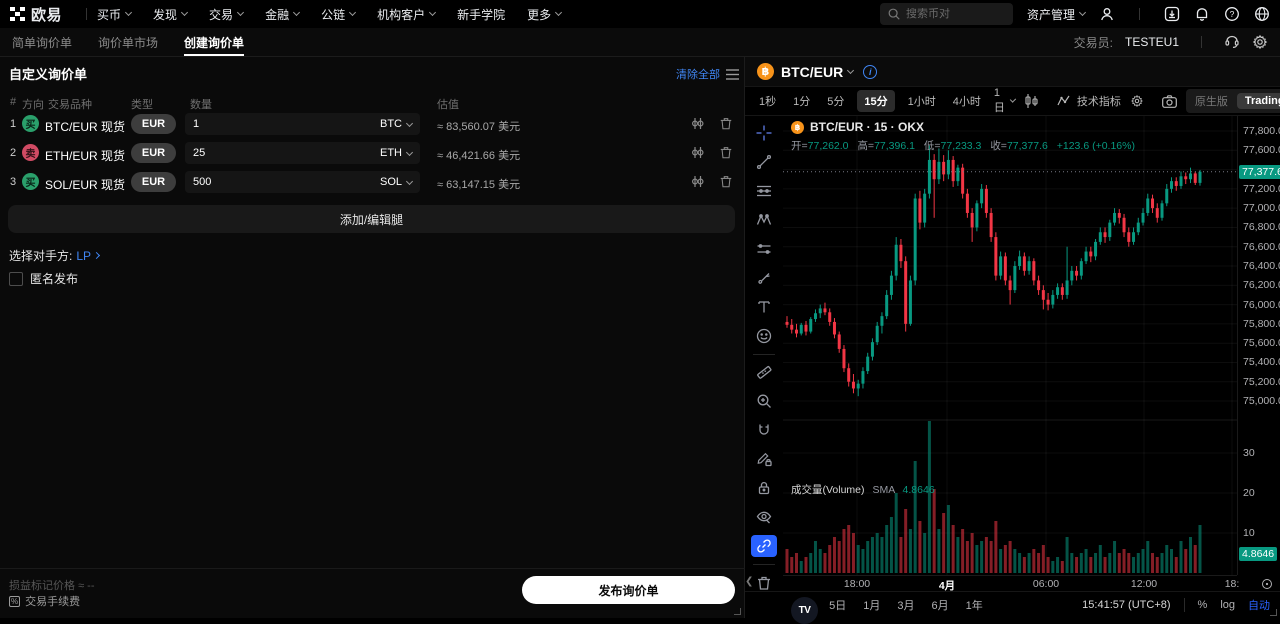 The width and height of the screenshot is (1280, 624). Describe the element at coordinates (838, 606) in the screenshot. I see `range-5日: 5日` at that location.